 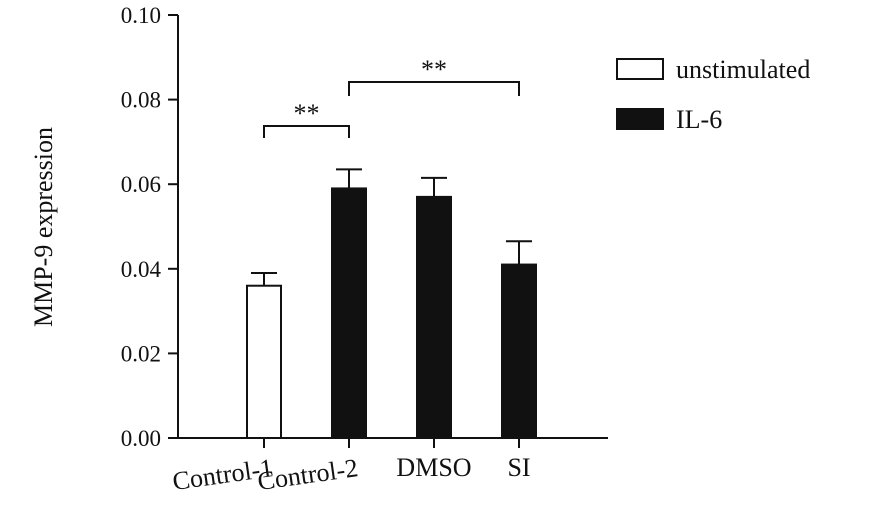 What do you see at coordinates (43, 227) in the screenshot?
I see `y-axis-title: MMP-9 expression` at bounding box center [43, 227].